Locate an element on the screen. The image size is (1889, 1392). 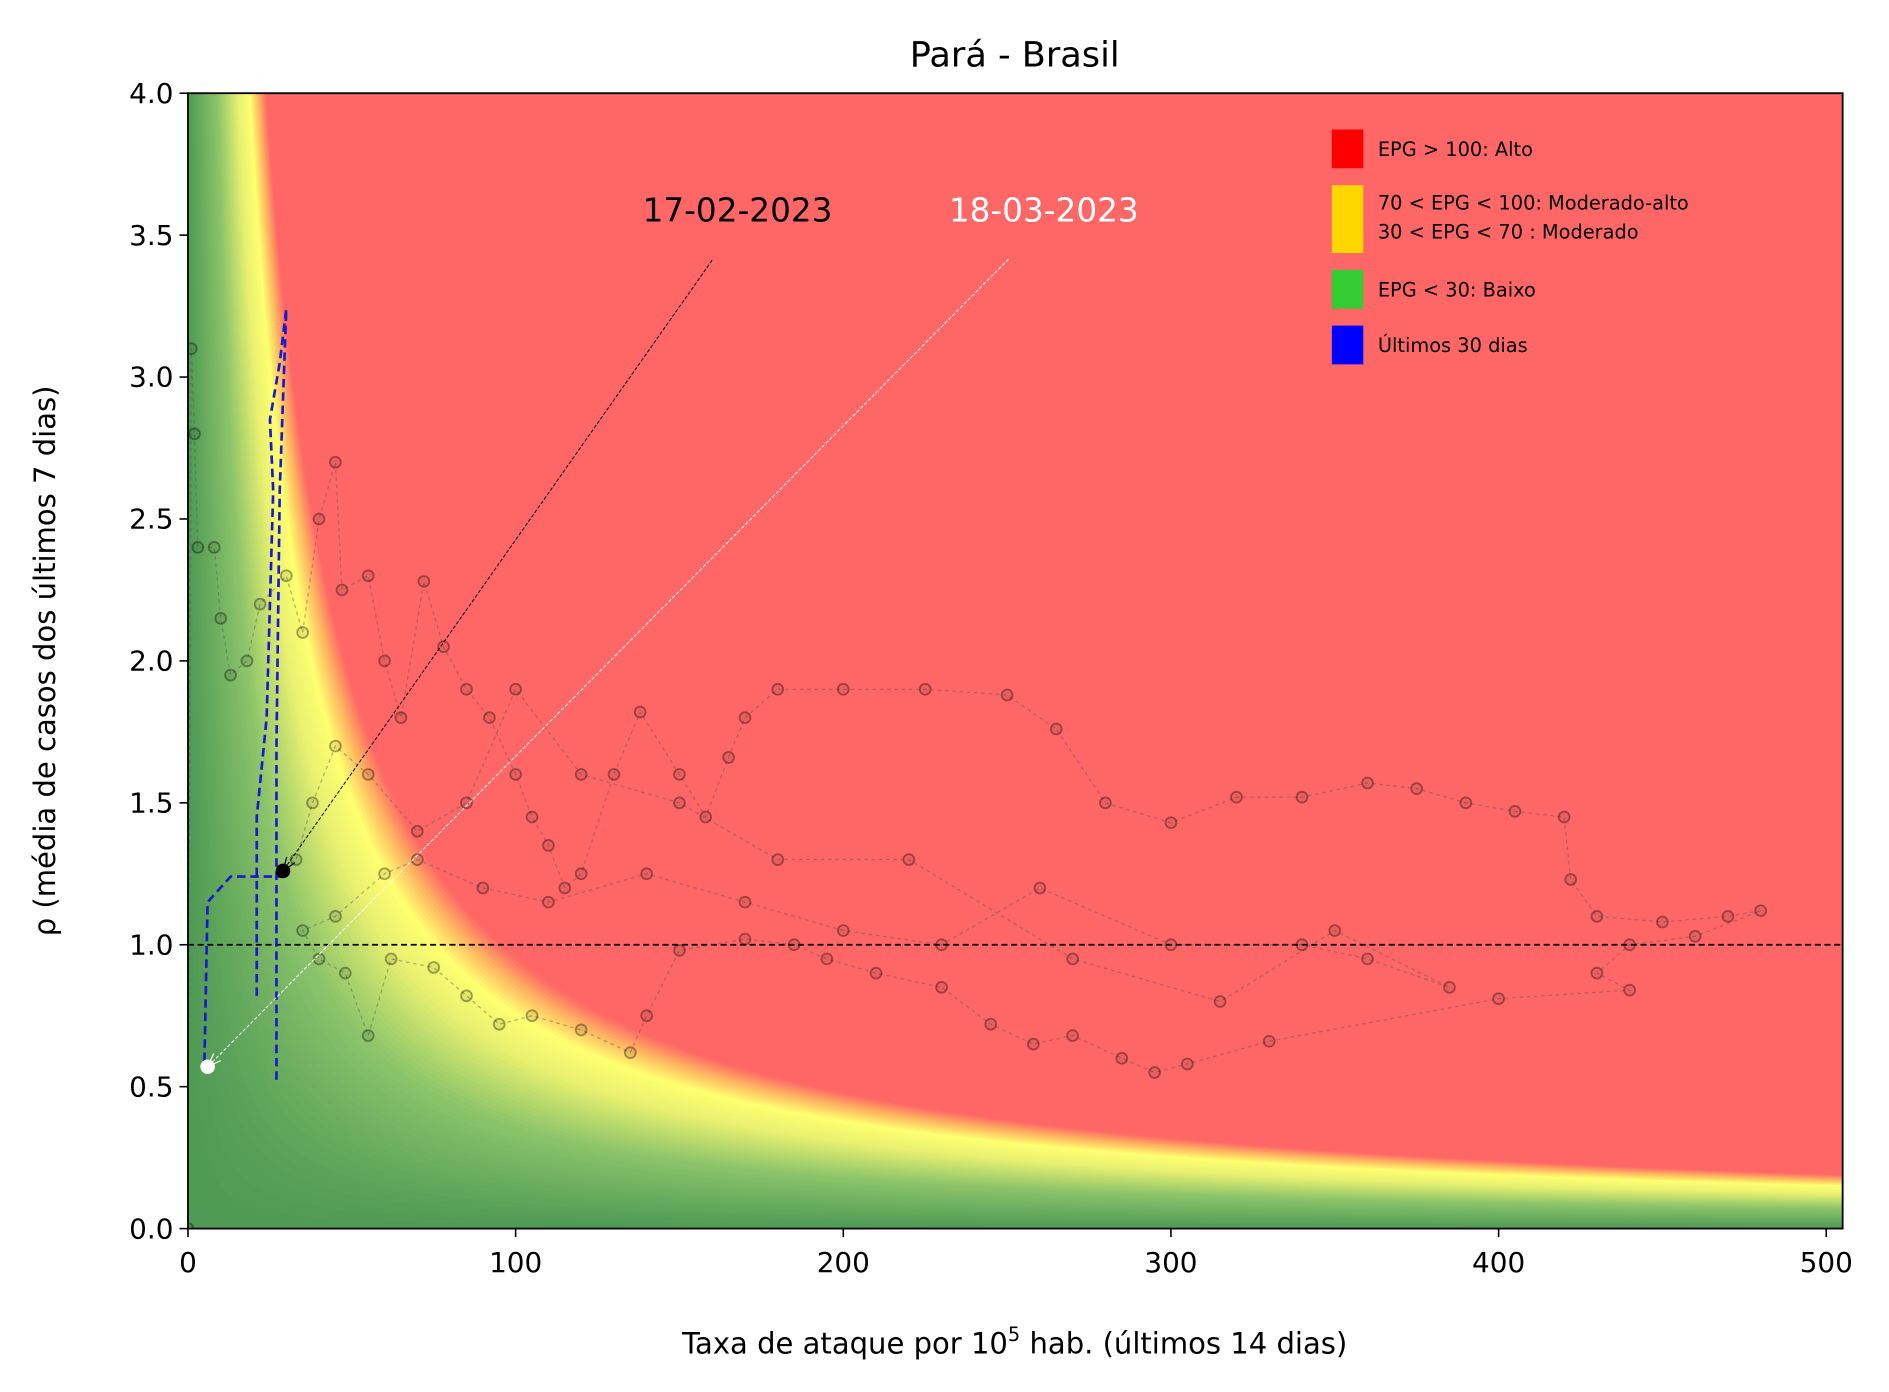
y-tick-label: 2.5 is located at coordinates (151, 519).